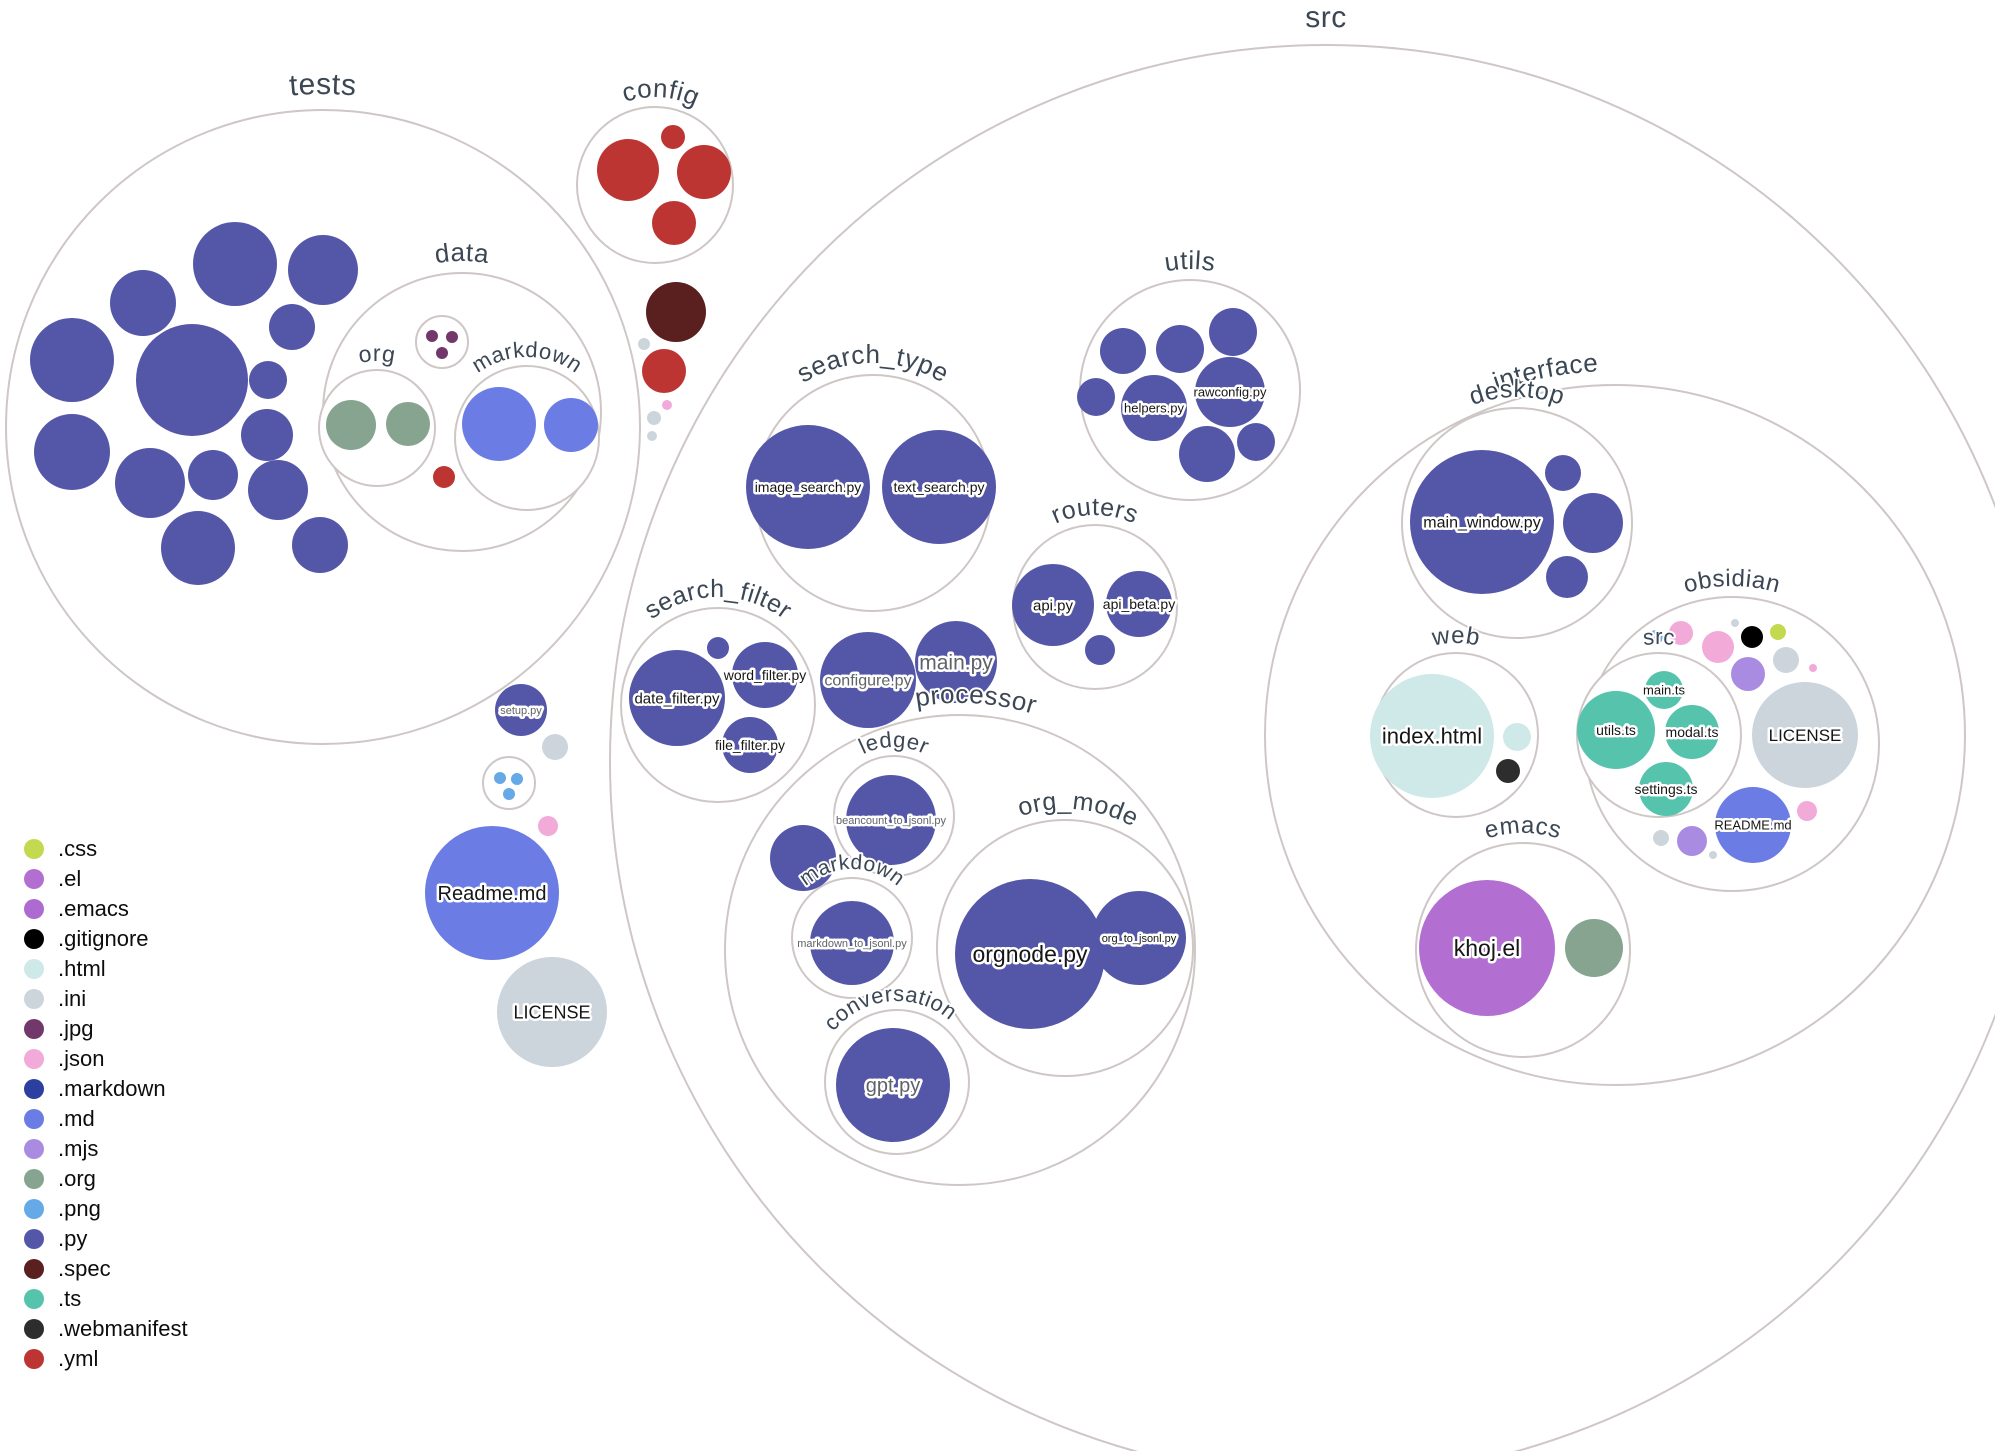 This screenshot has width=1995, height=1451. What do you see at coordinates (106, 1179) in the screenshot?
I see `legend-item-org: .org` at bounding box center [106, 1179].